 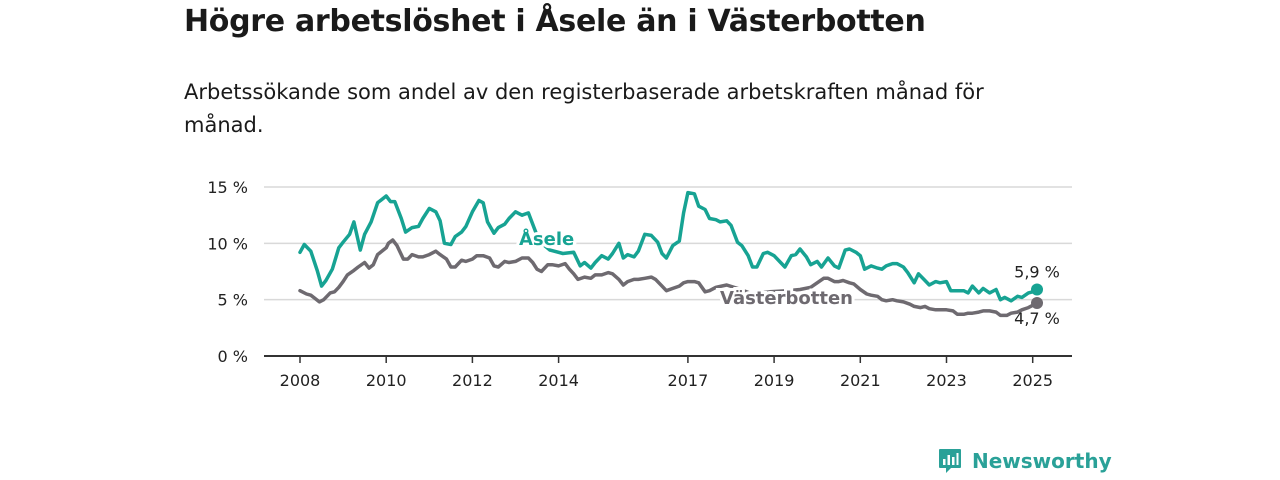 I want to click on series-line-asele, so click(x=668, y=246).